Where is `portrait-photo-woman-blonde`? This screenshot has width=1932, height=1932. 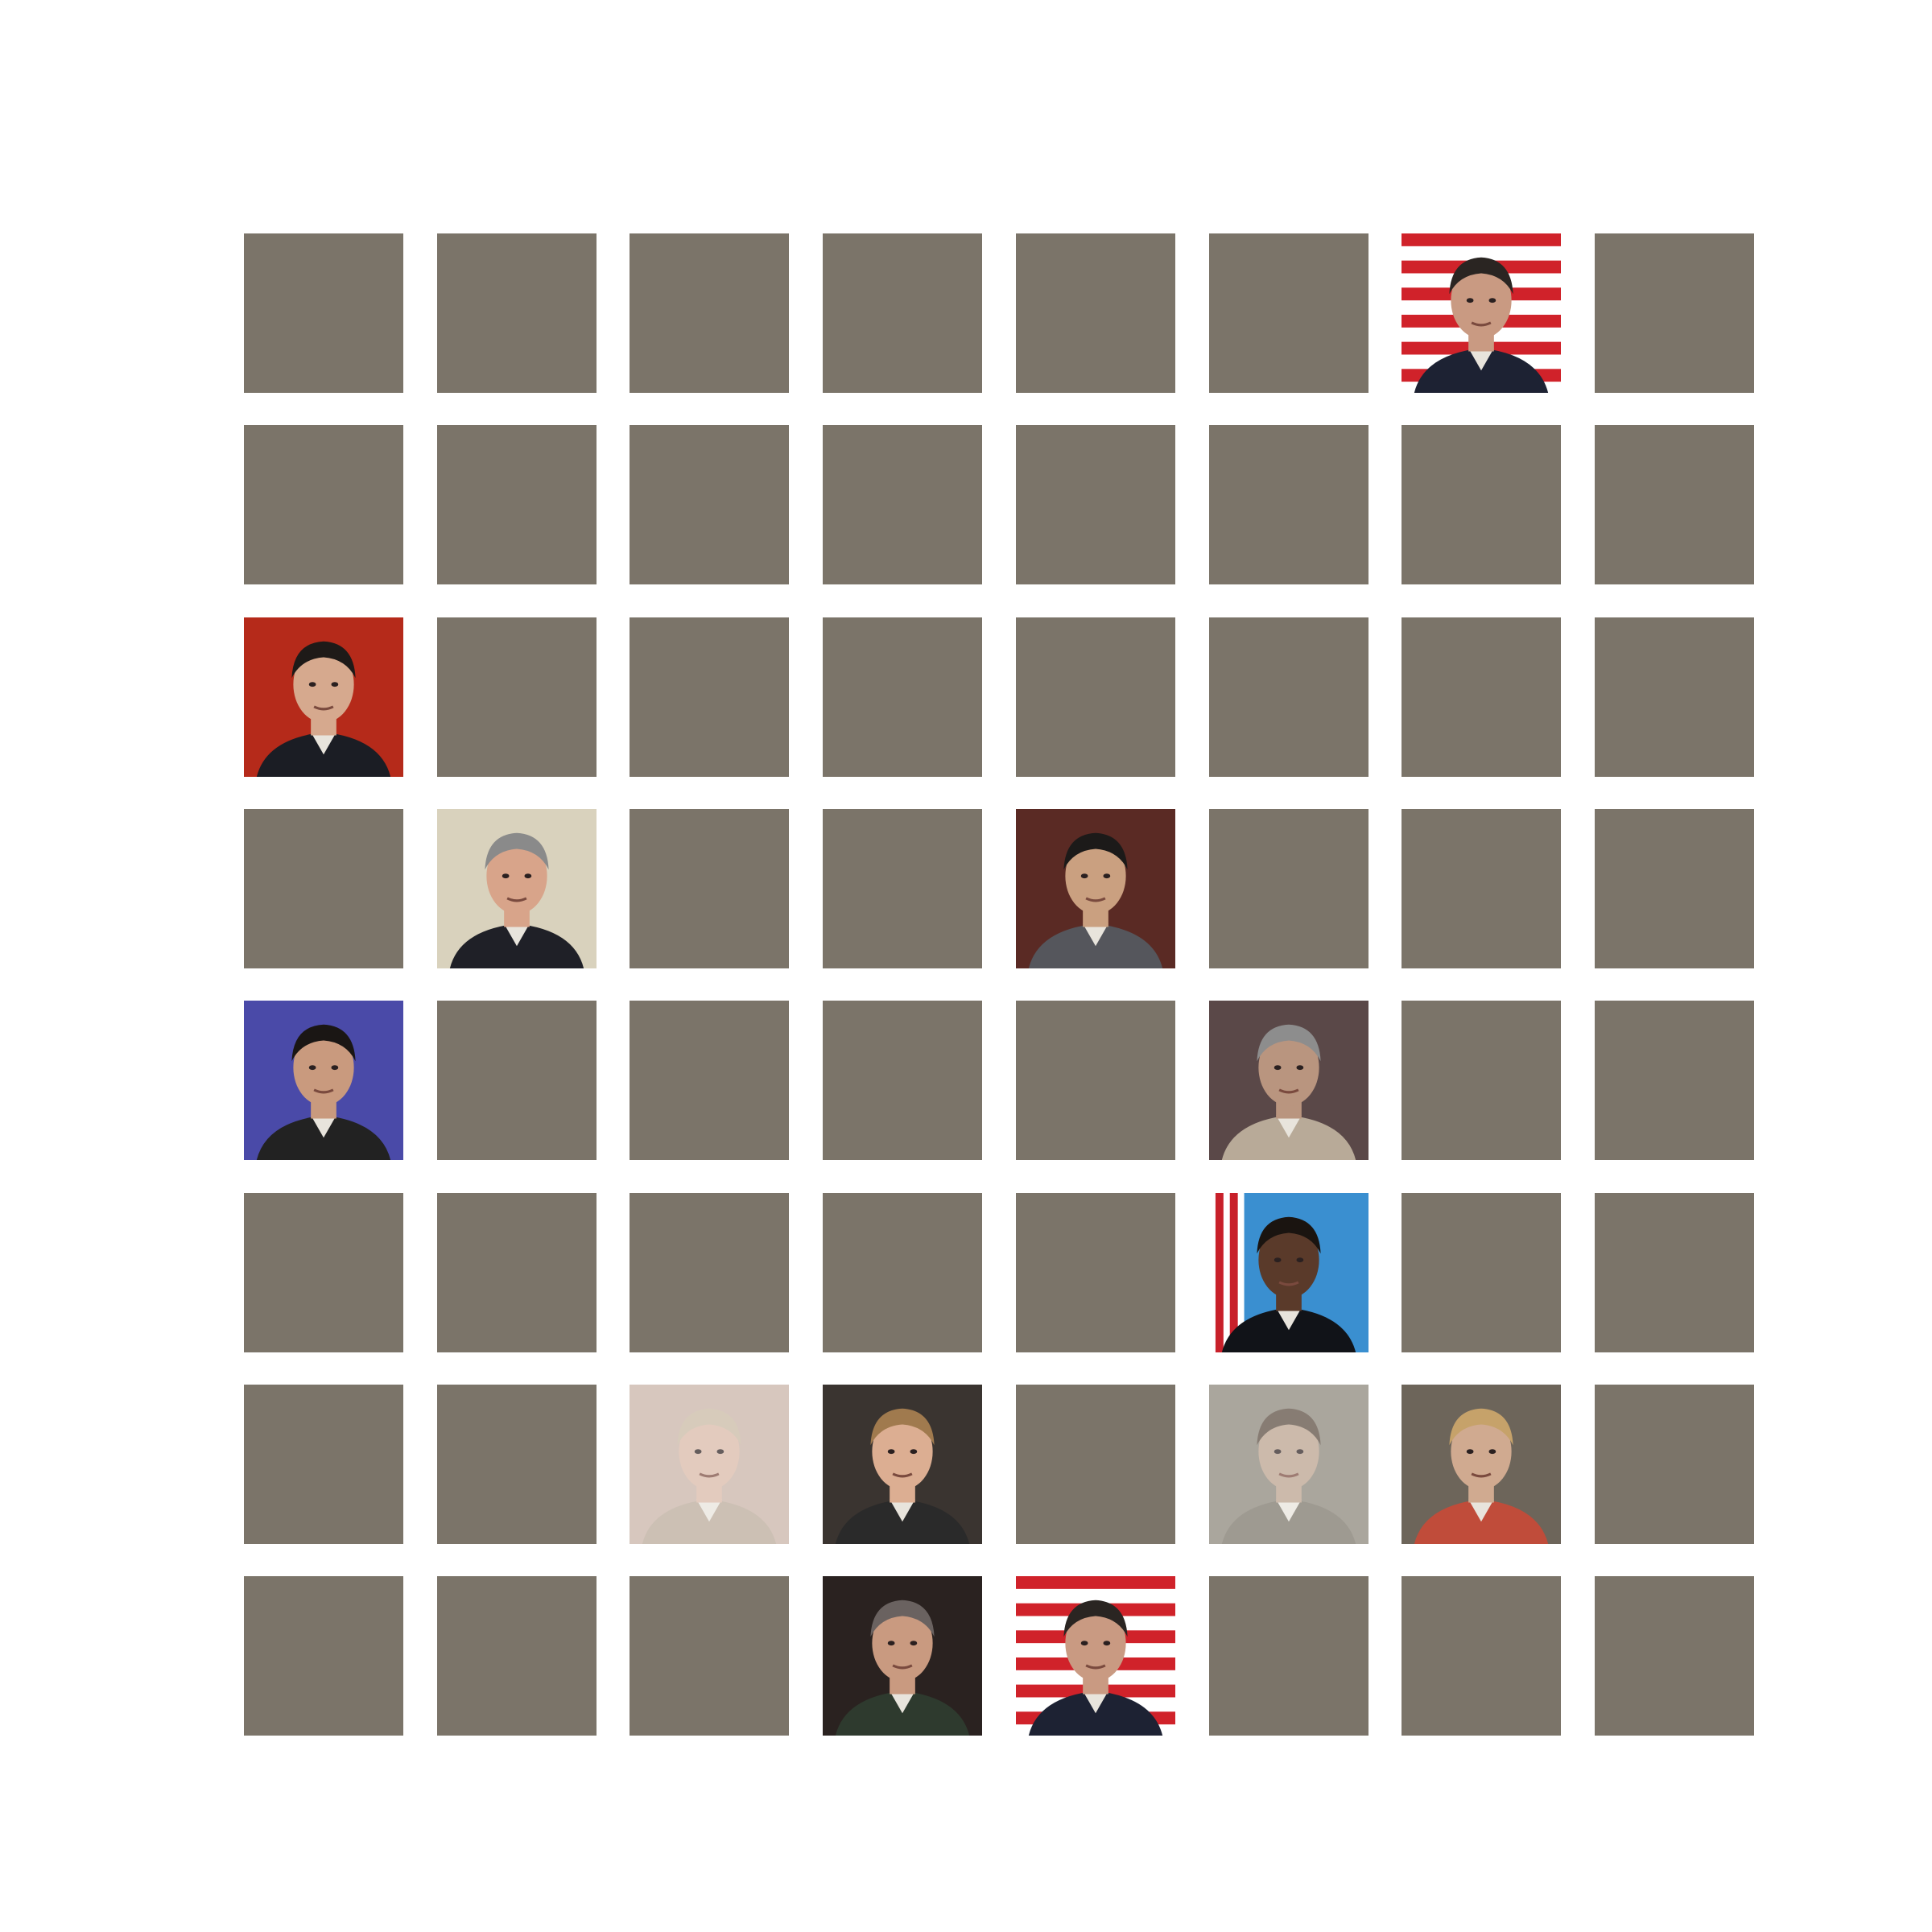 portrait-photo-woman-blonde is located at coordinates (1481, 1464).